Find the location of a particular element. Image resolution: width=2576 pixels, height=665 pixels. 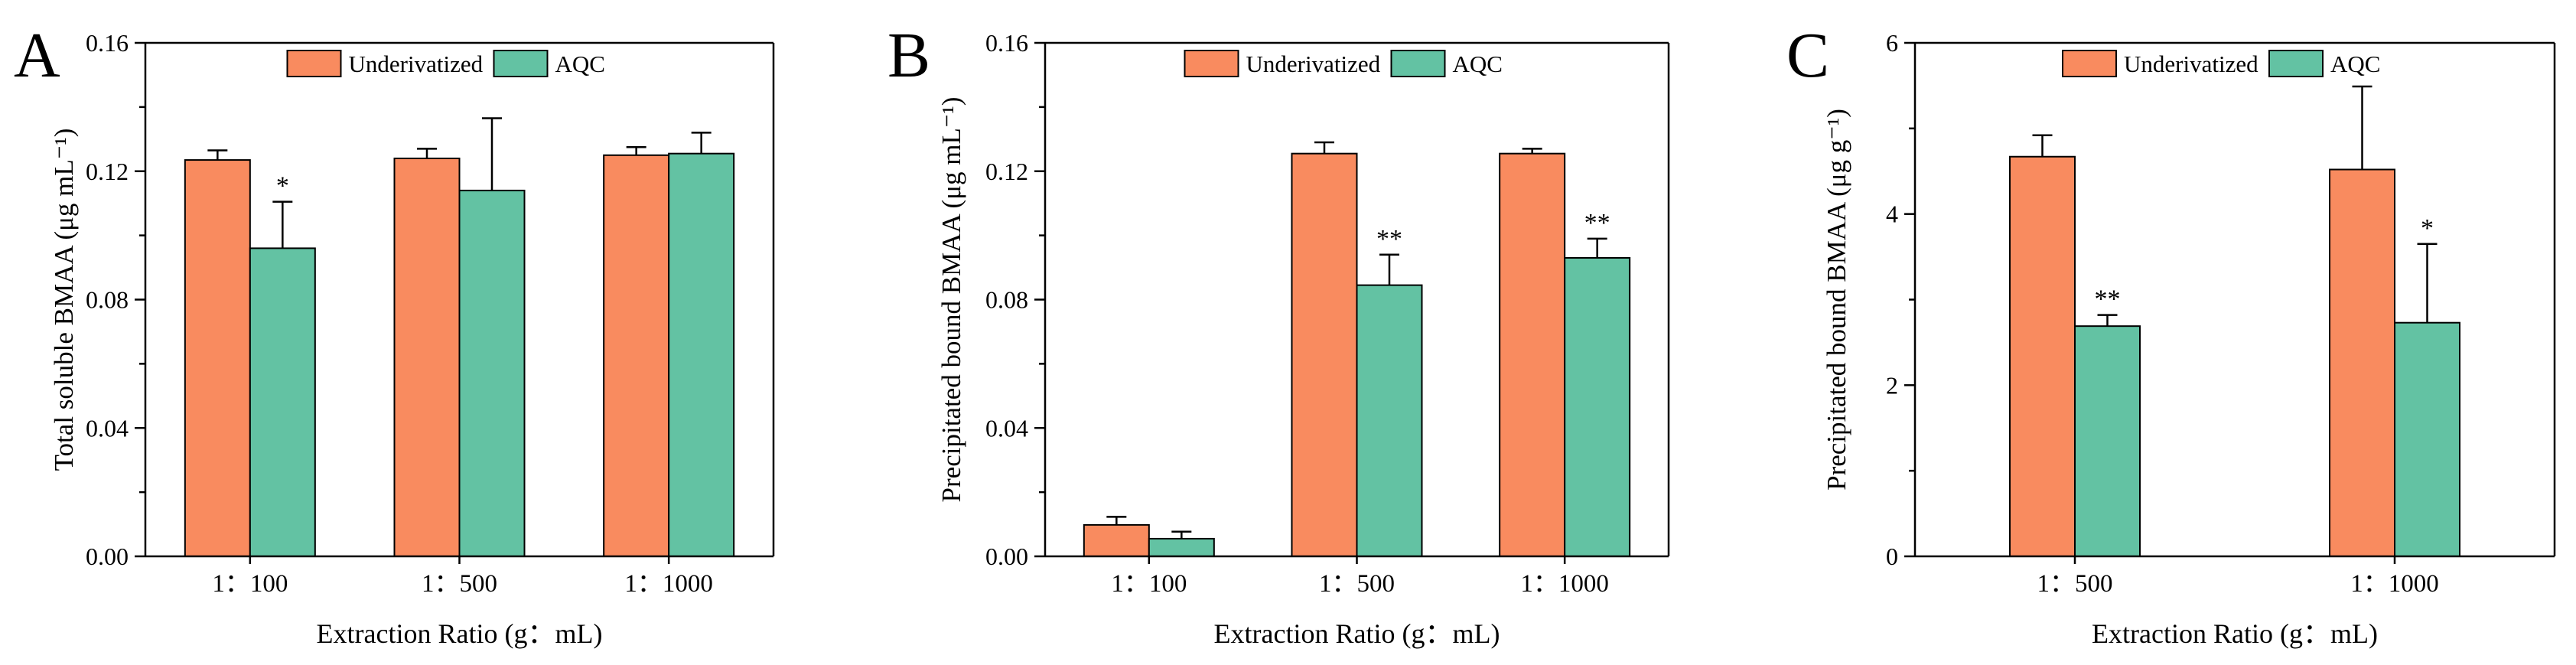

panel-label: C is located at coordinates (1808, 55).